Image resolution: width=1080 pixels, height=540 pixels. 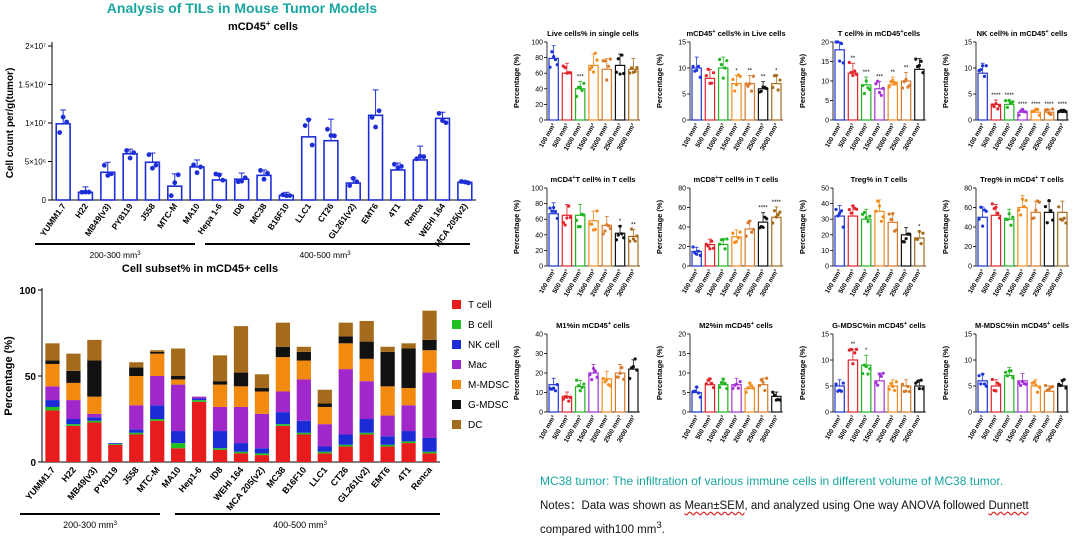 I want to click on significance-mark: **, so click(x=892, y=73).